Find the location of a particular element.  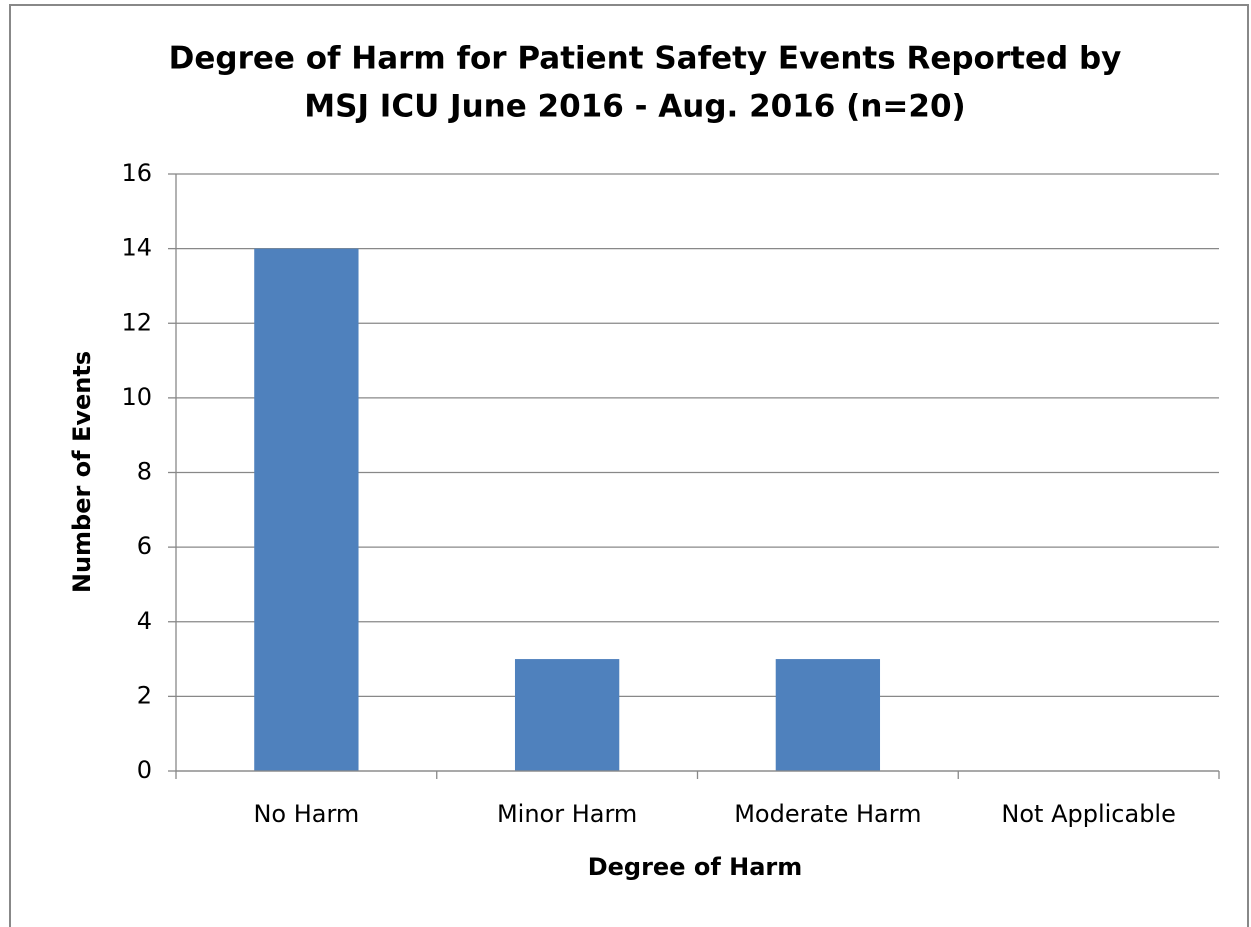

y-tick-label: 2 is located at coordinates (144, 695).